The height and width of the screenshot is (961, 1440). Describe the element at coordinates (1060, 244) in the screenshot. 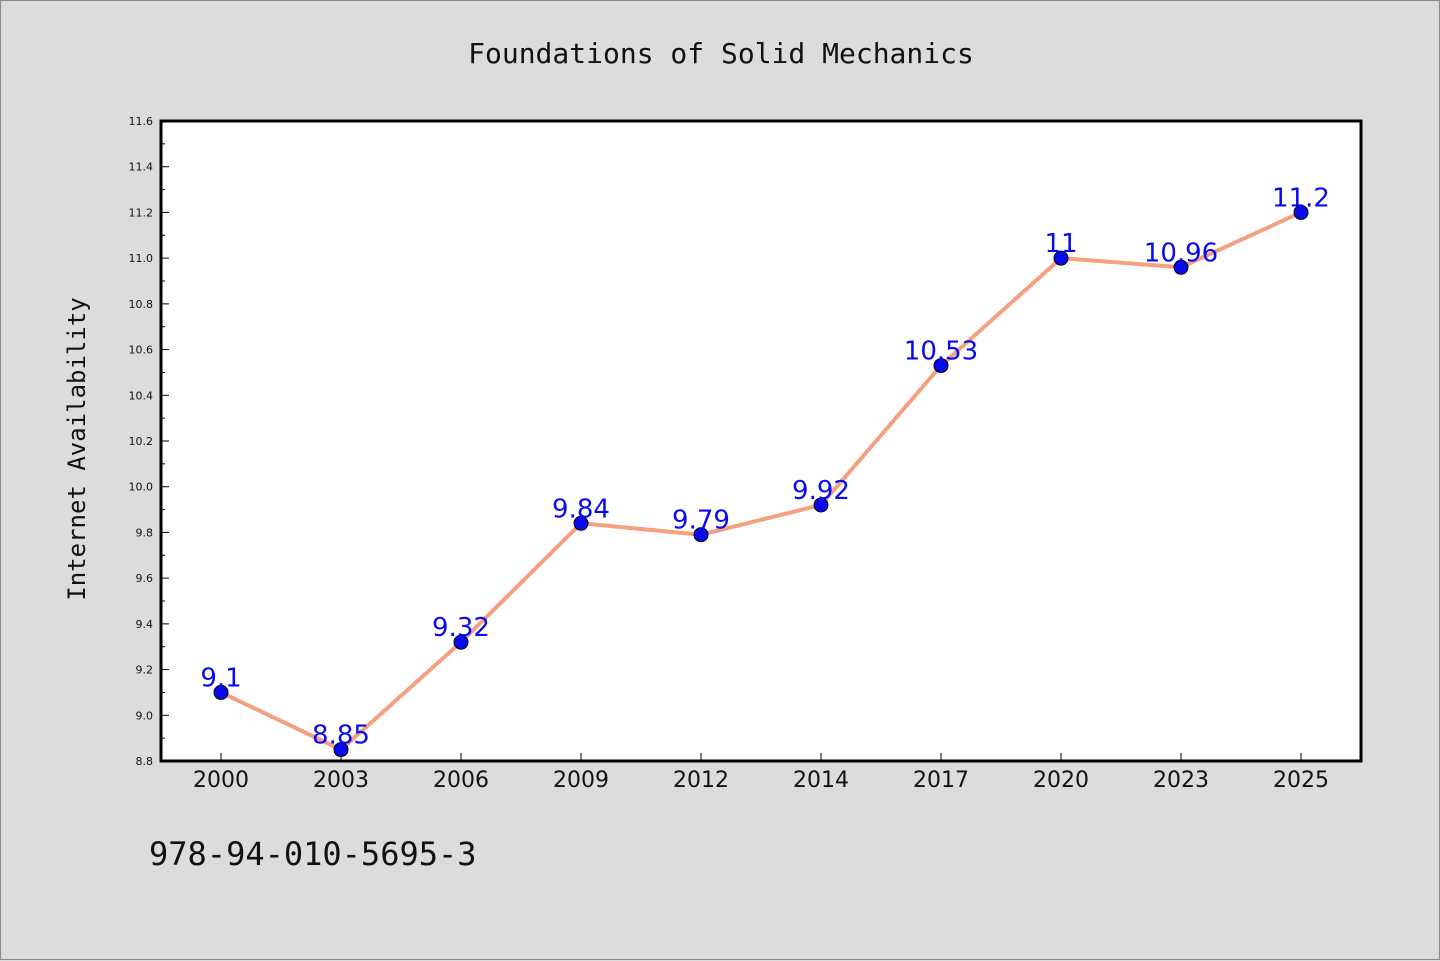

I see `data-label: 11` at that location.